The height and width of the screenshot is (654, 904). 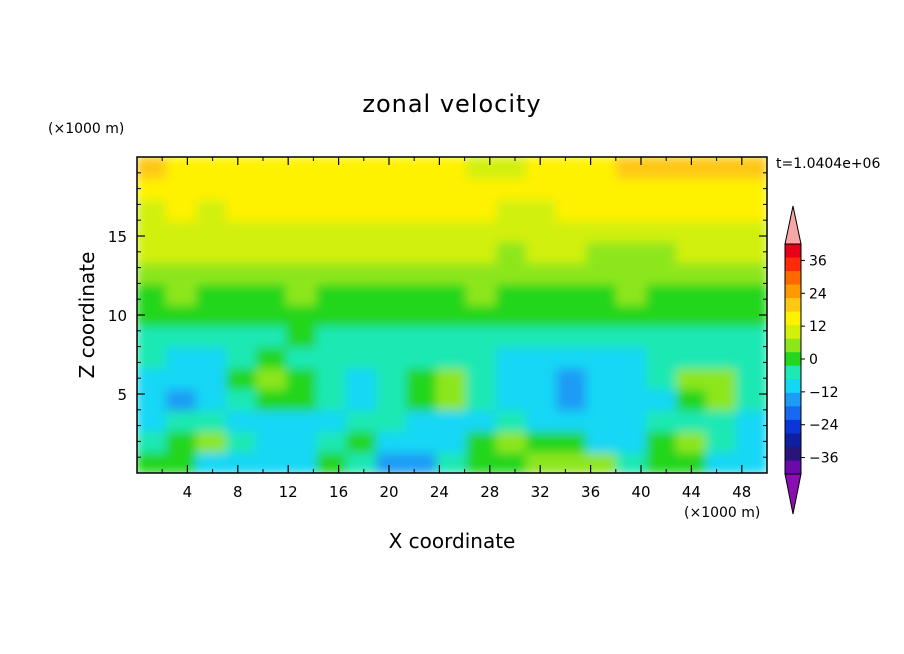 I want to click on colorbar-label: 36, so click(x=818, y=261).